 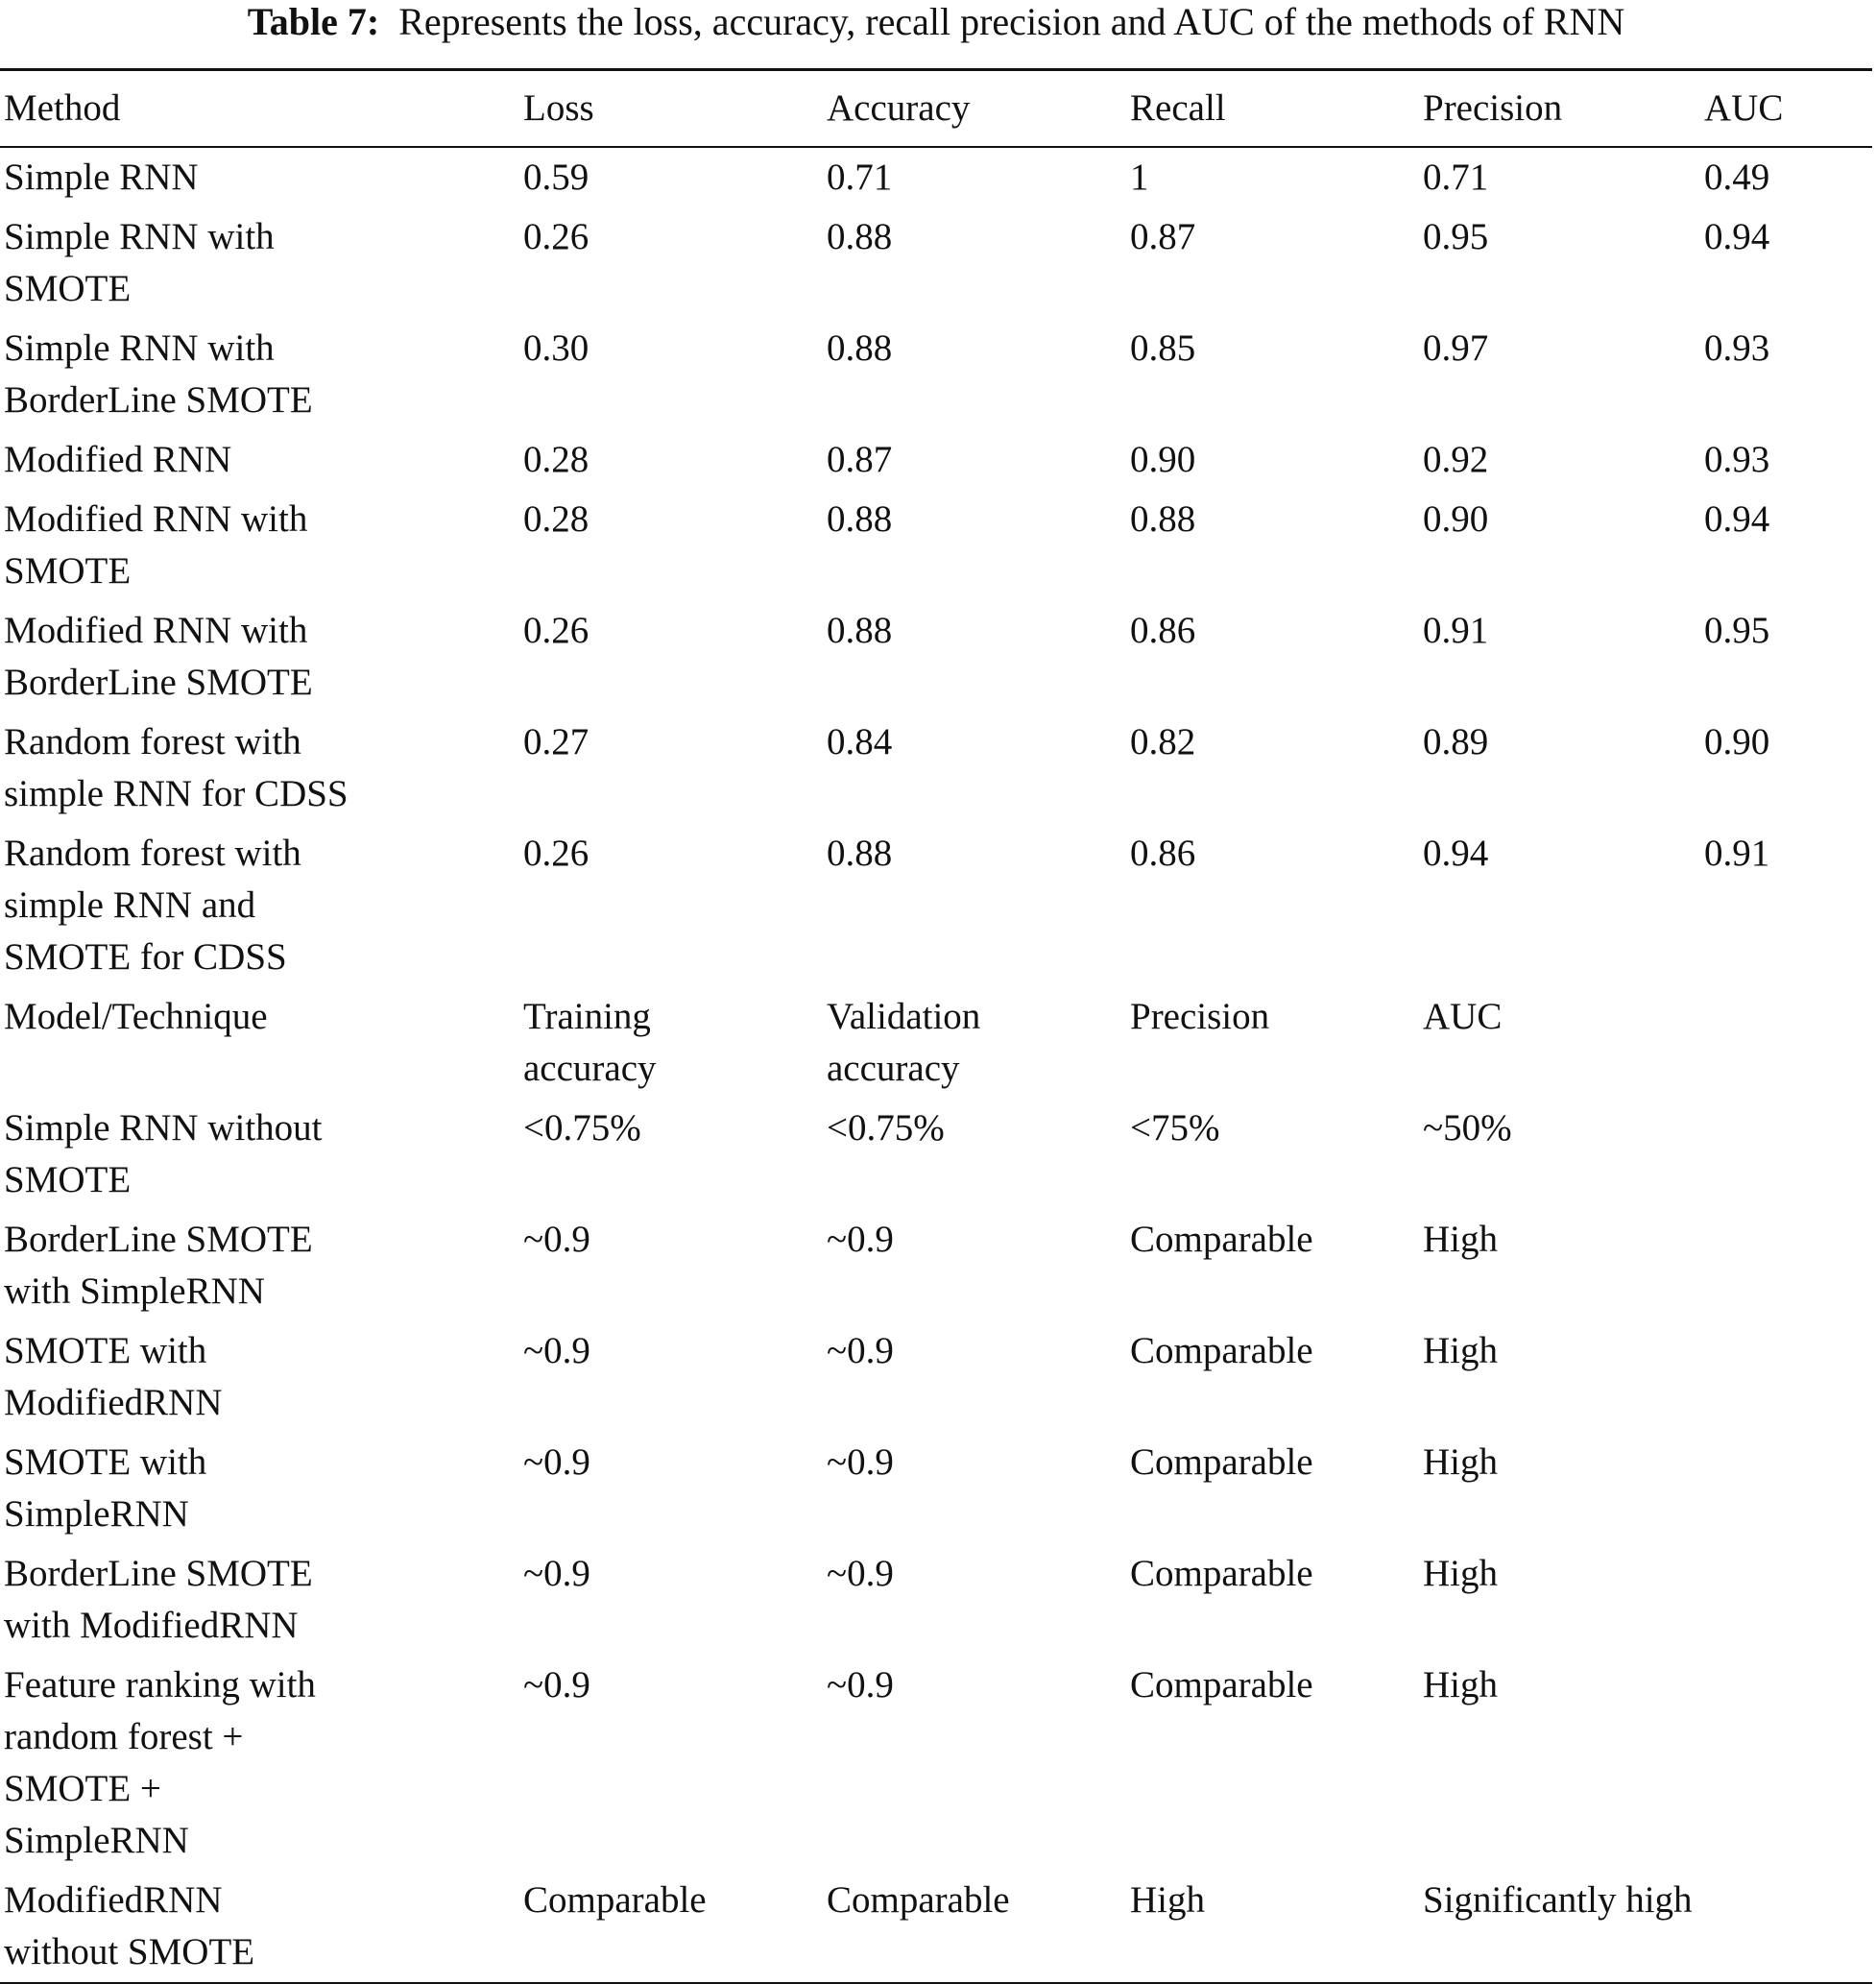 What do you see at coordinates (1456, 853) in the screenshot?
I see `cell-precision: 0.94` at bounding box center [1456, 853].